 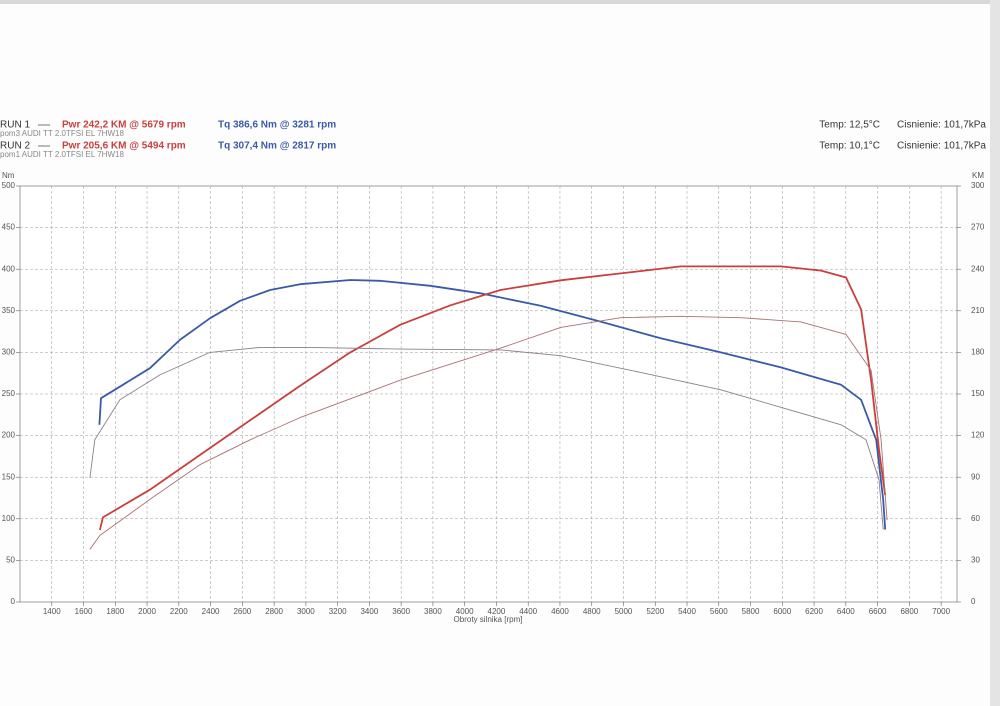 I want to click on x-tick-label: 4200, so click(x=497, y=611).